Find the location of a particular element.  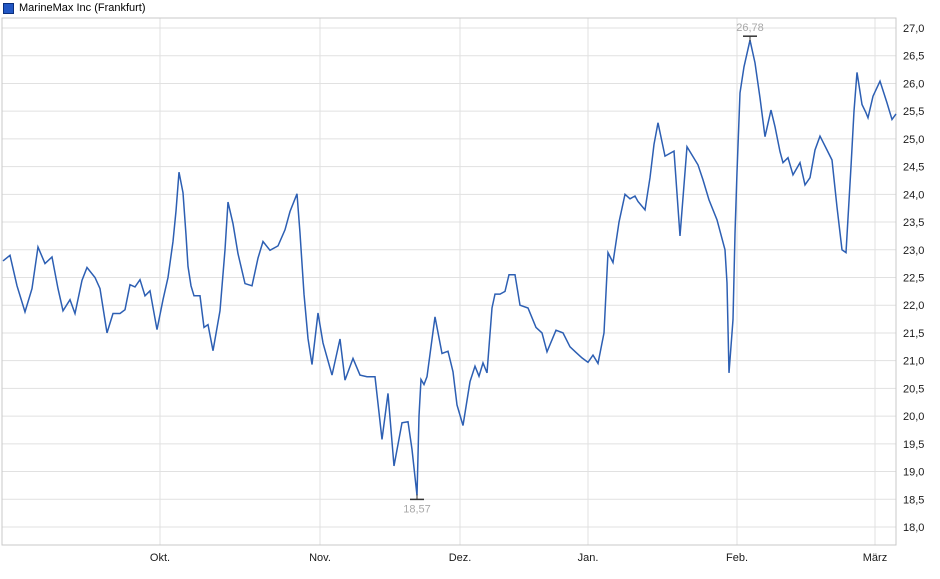

y-axis-tick-label: 18,5 is located at coordinates (913, 500).